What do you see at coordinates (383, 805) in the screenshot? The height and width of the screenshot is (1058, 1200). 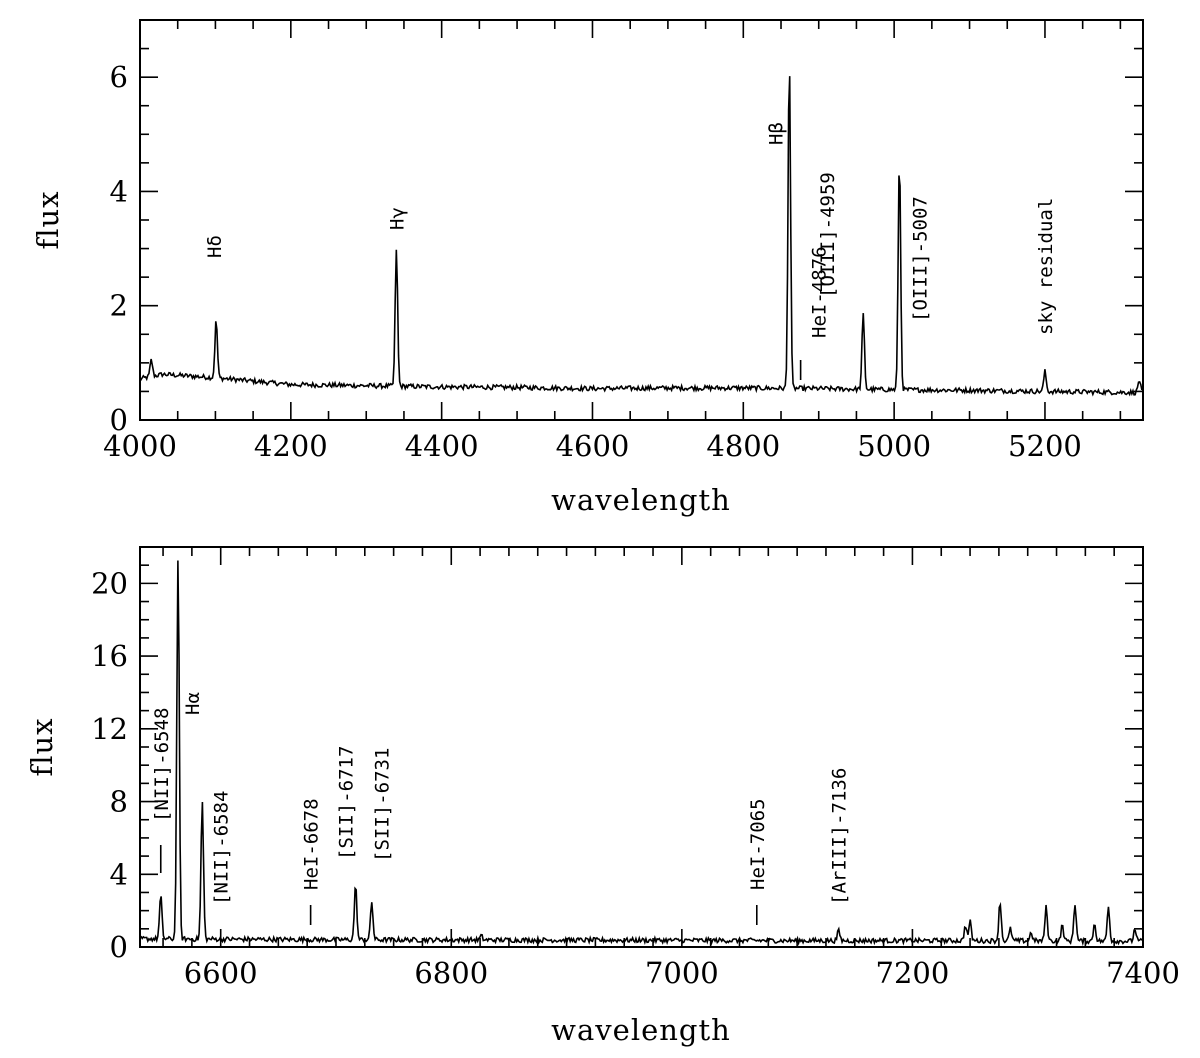 I see `line-label: [SII]-6731` at bounding box center [383, 805].